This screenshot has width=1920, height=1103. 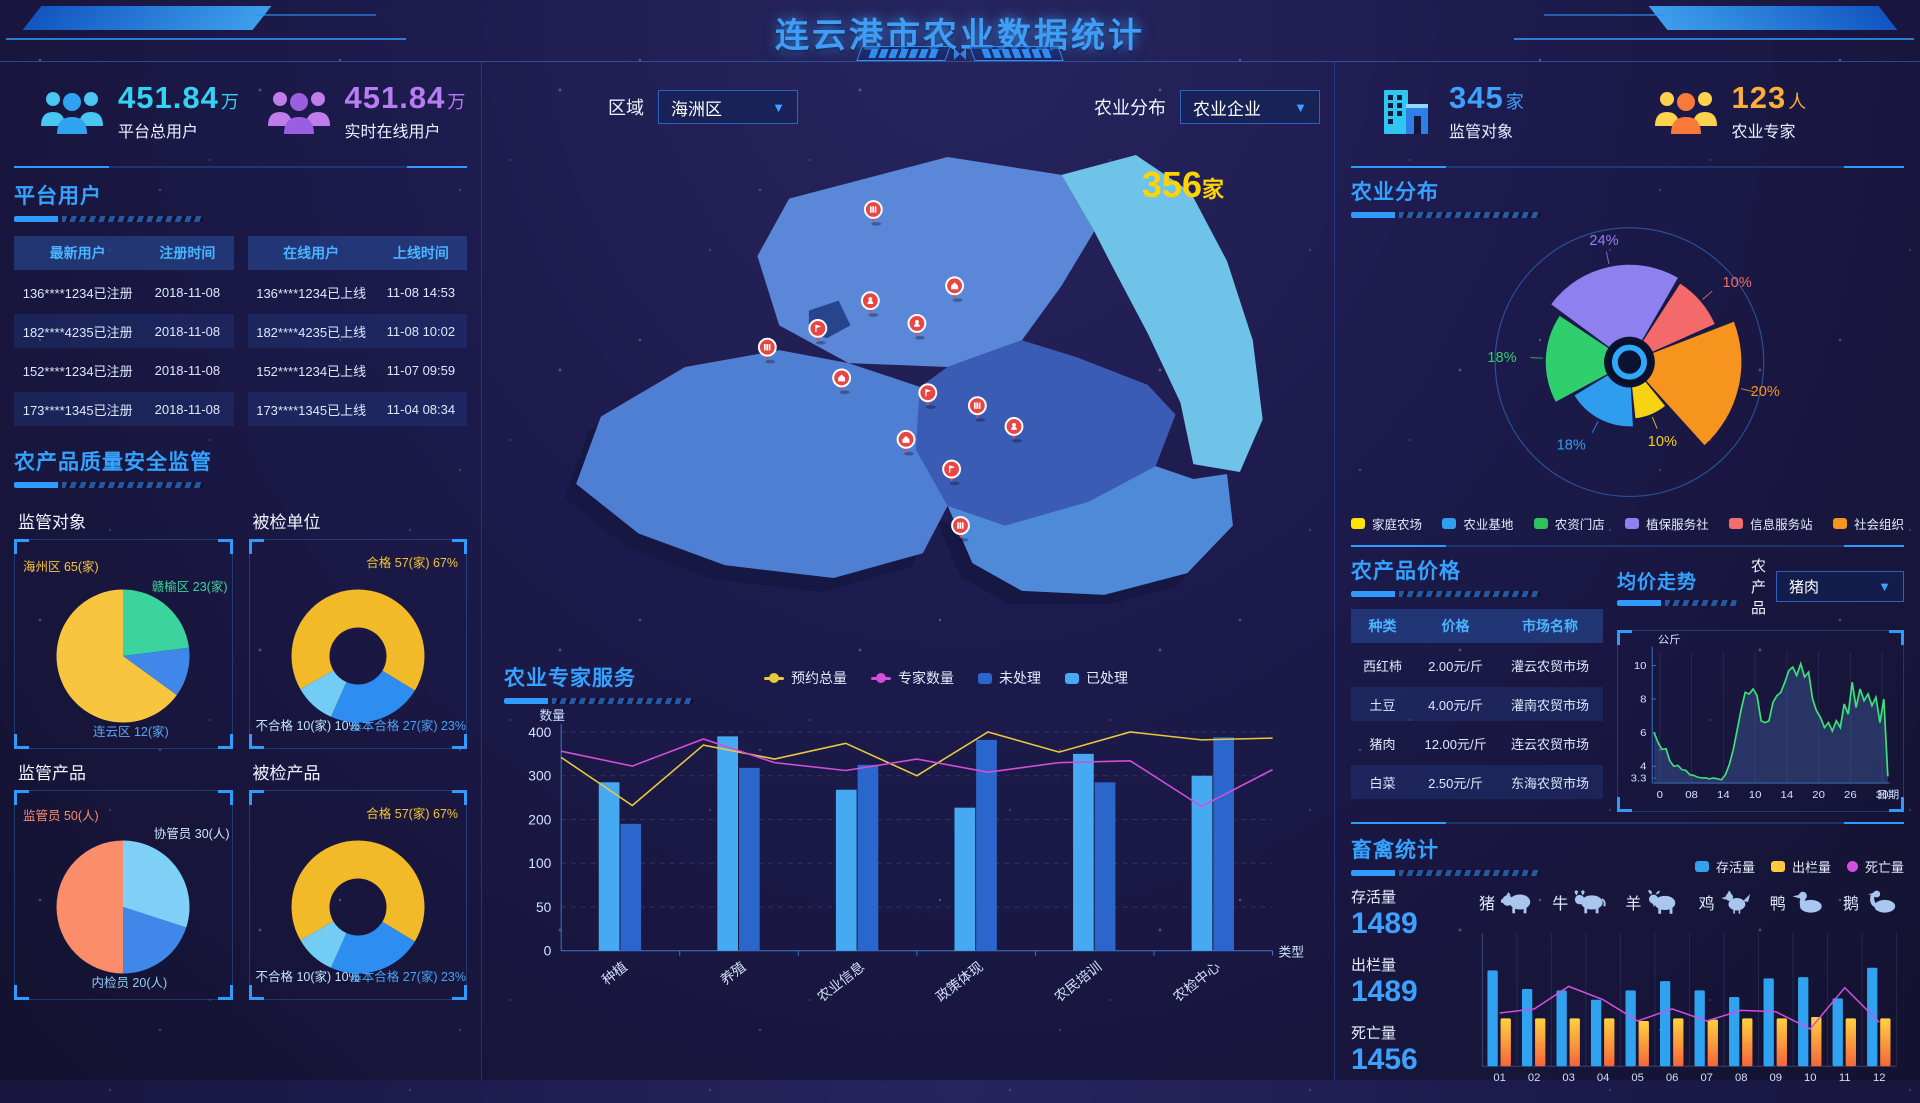 What do you see at coordinates (819, 678) in the screenshot?
I see `legend-label: 预约总量` at bounding box center [819, 678].